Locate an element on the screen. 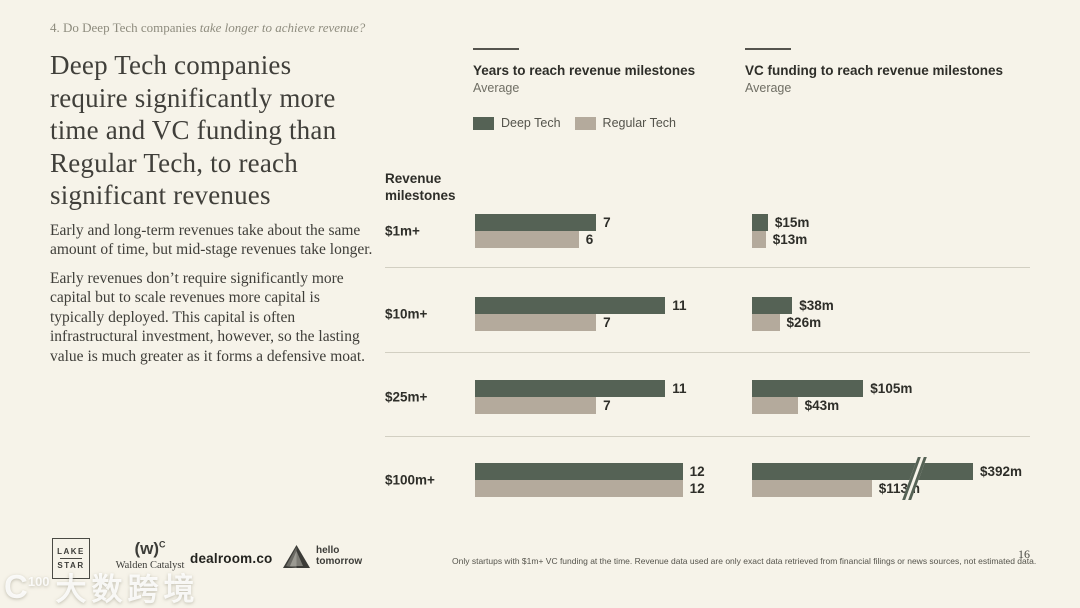 This screenshot has height=608, width=1080. funding-regular-value: $26m is located at coordinates (804, 322).